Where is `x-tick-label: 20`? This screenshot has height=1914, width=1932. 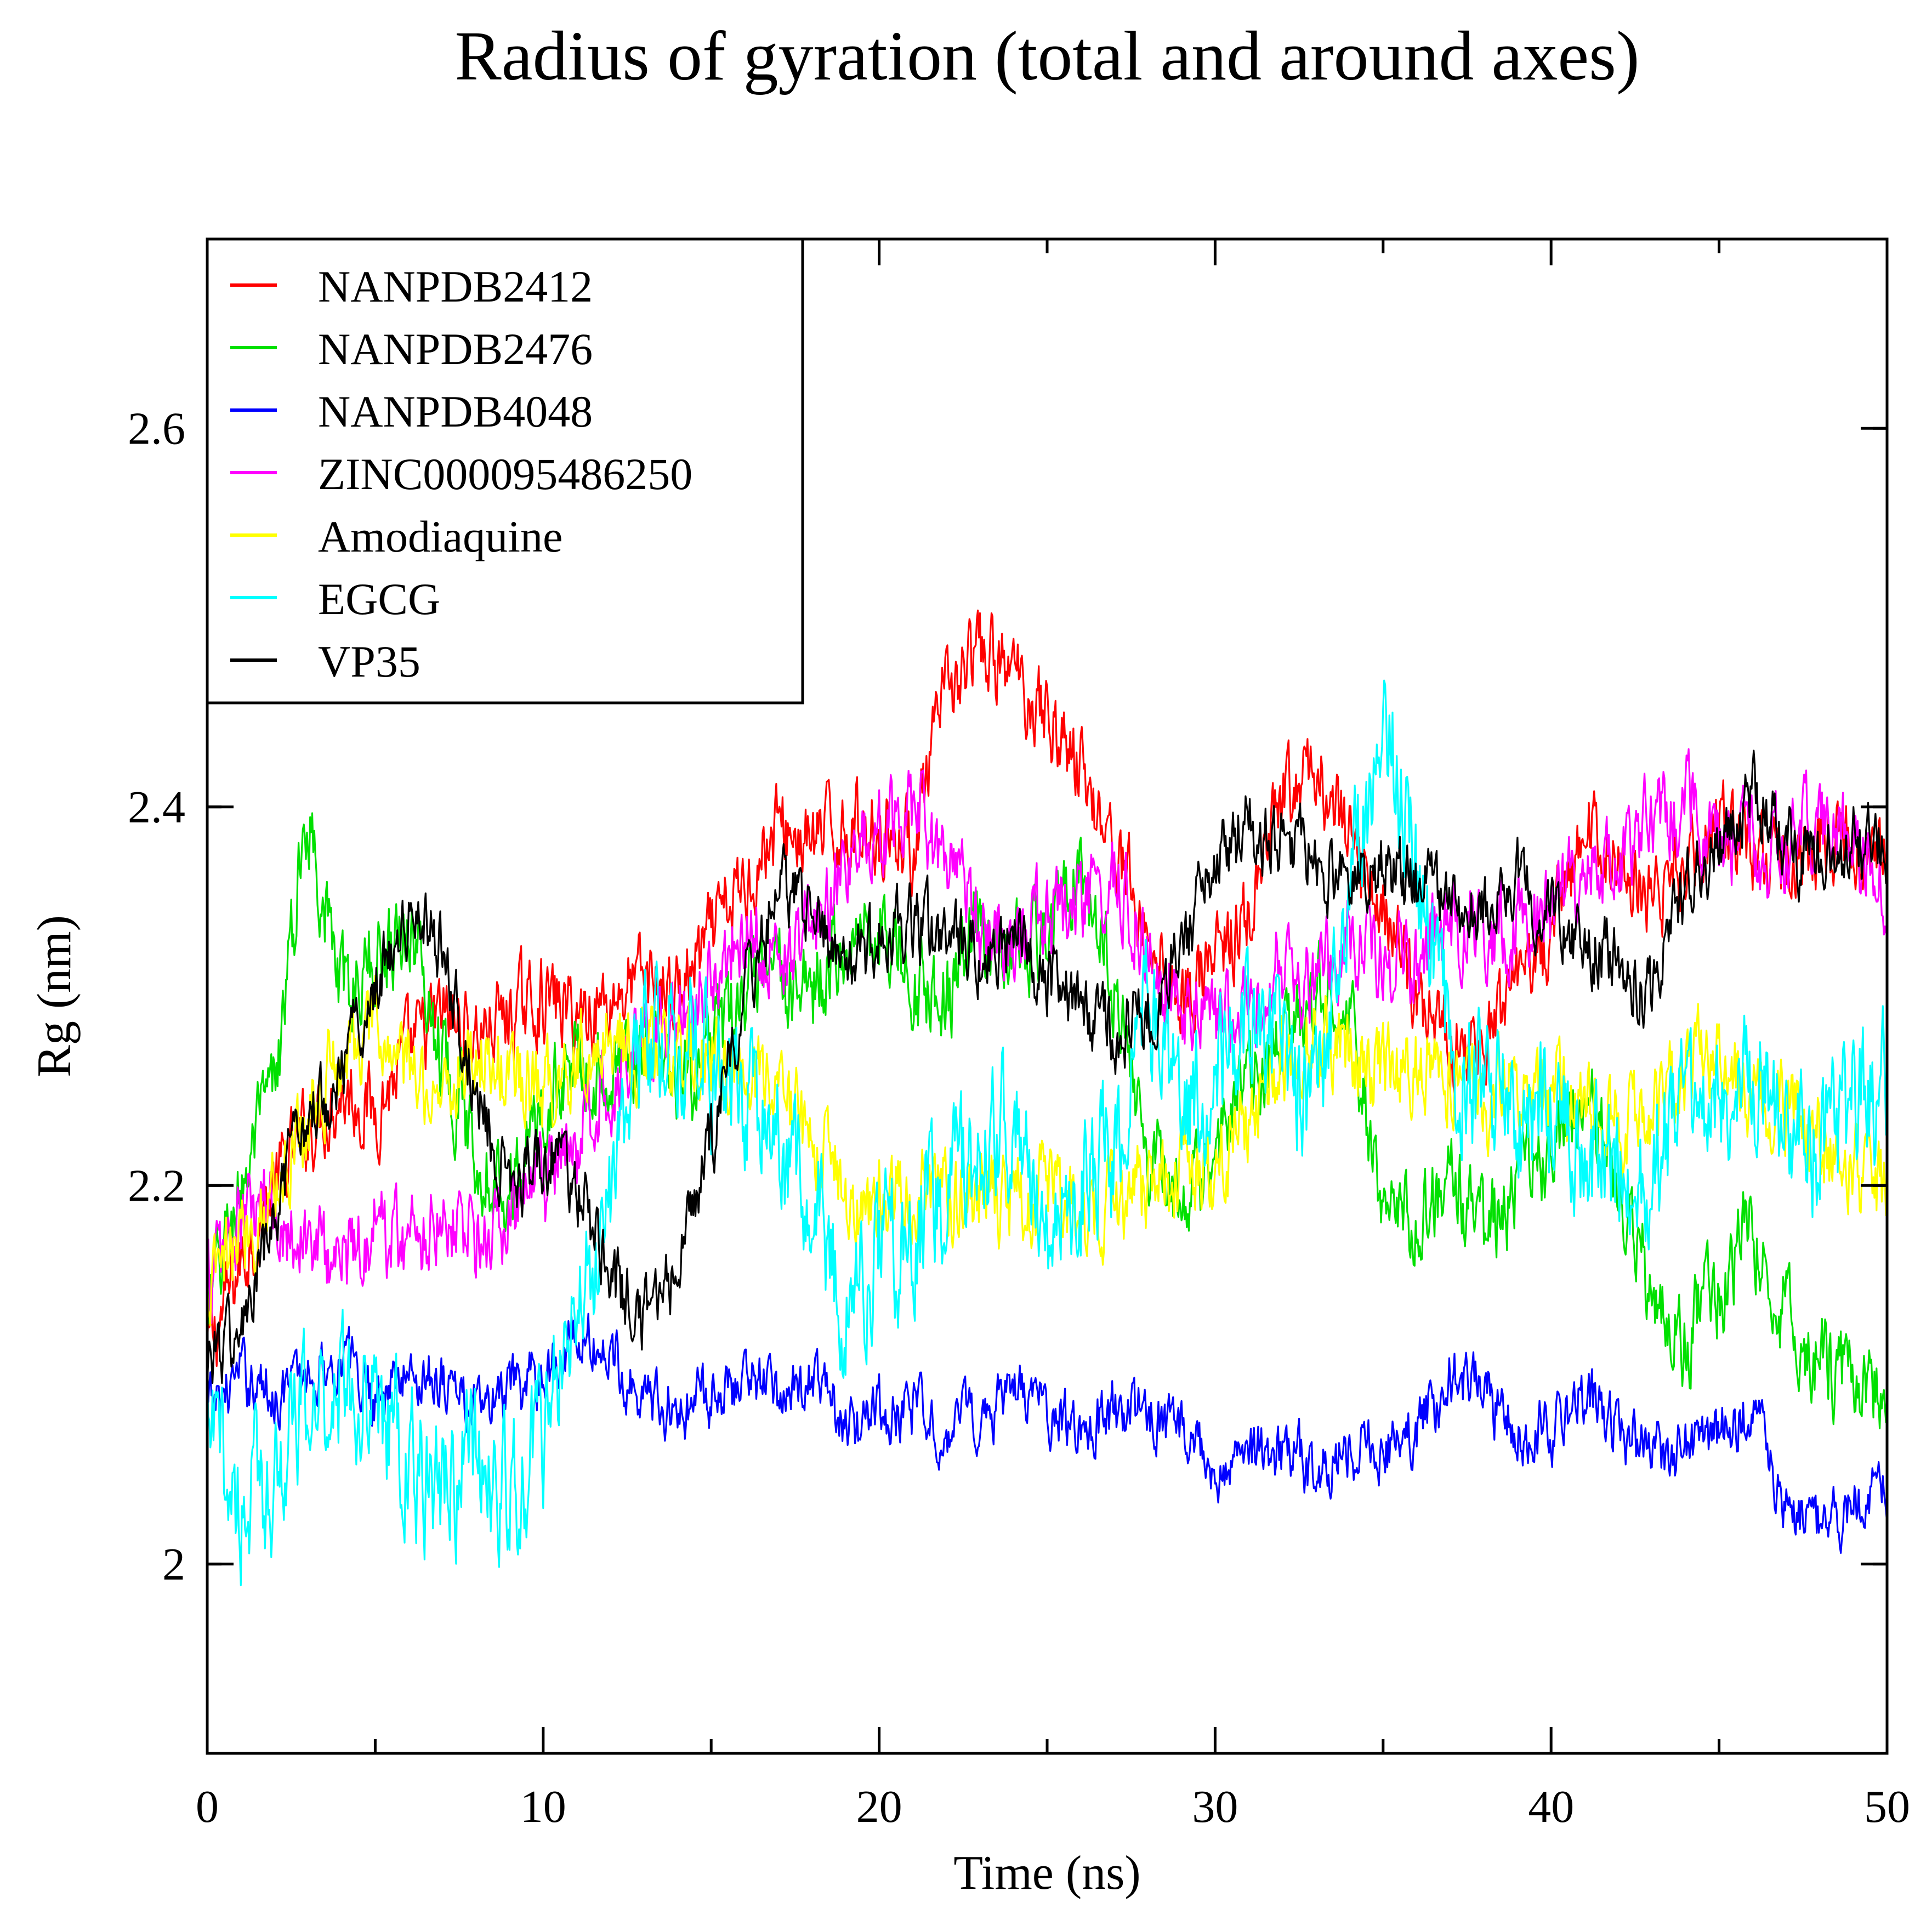 x-tick-label: 20 is located at coordinates (879, 1806).